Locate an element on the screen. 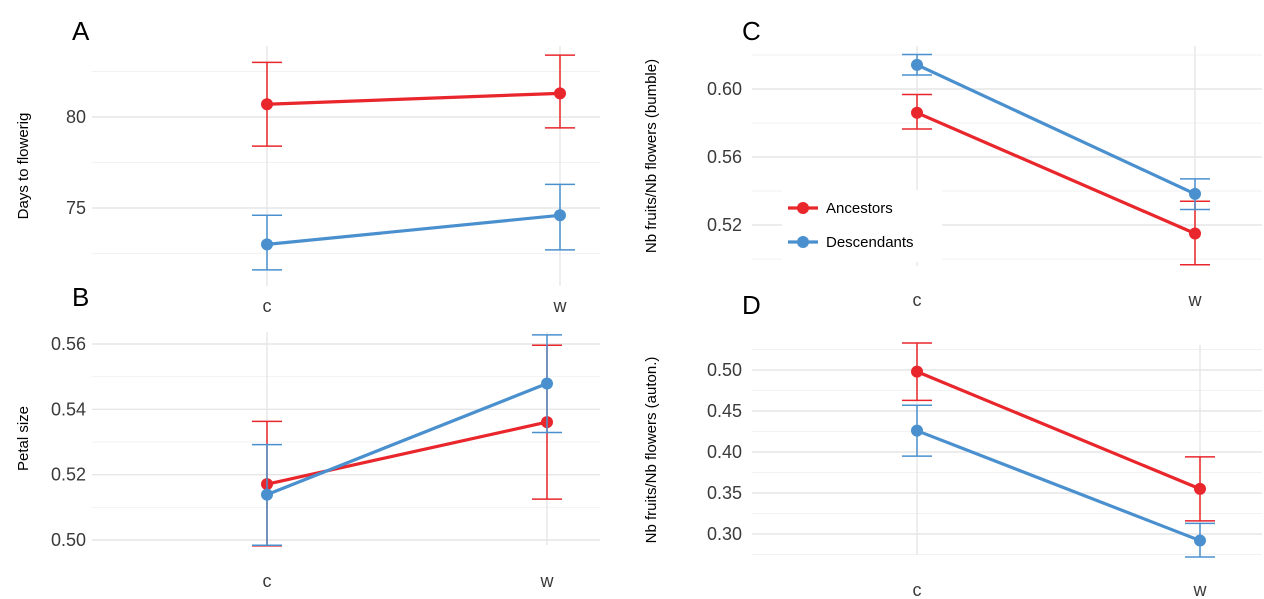 The width and height of the screenshot is (1264, 599). panel-letter: B is located at coordinates (80, 297).